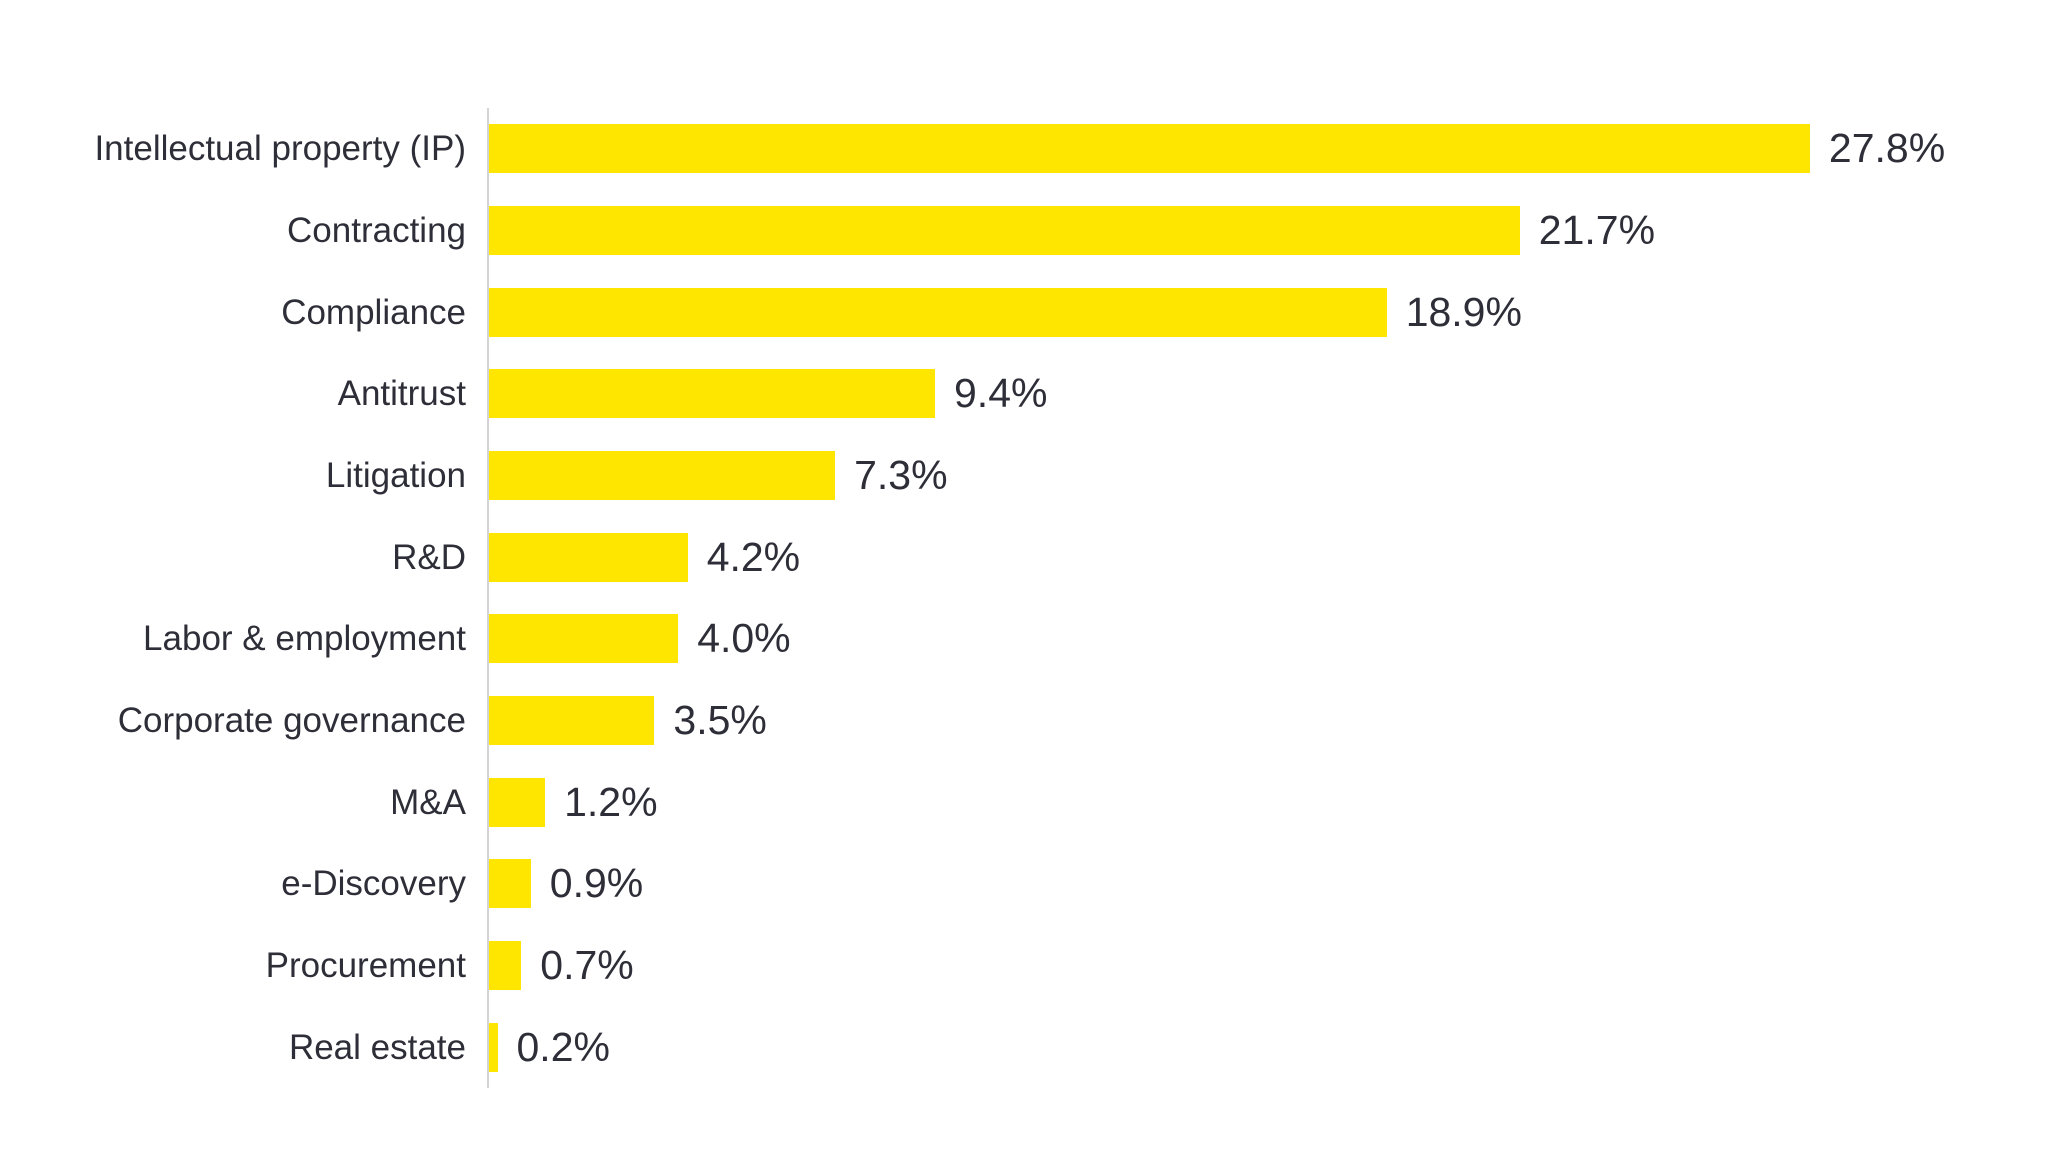 The image size is (2048, 1155). What do you see at coordinates (1887, 148) in the screenshot?
I see `value-label: 27.8%` at bounding box center [1887, 148].